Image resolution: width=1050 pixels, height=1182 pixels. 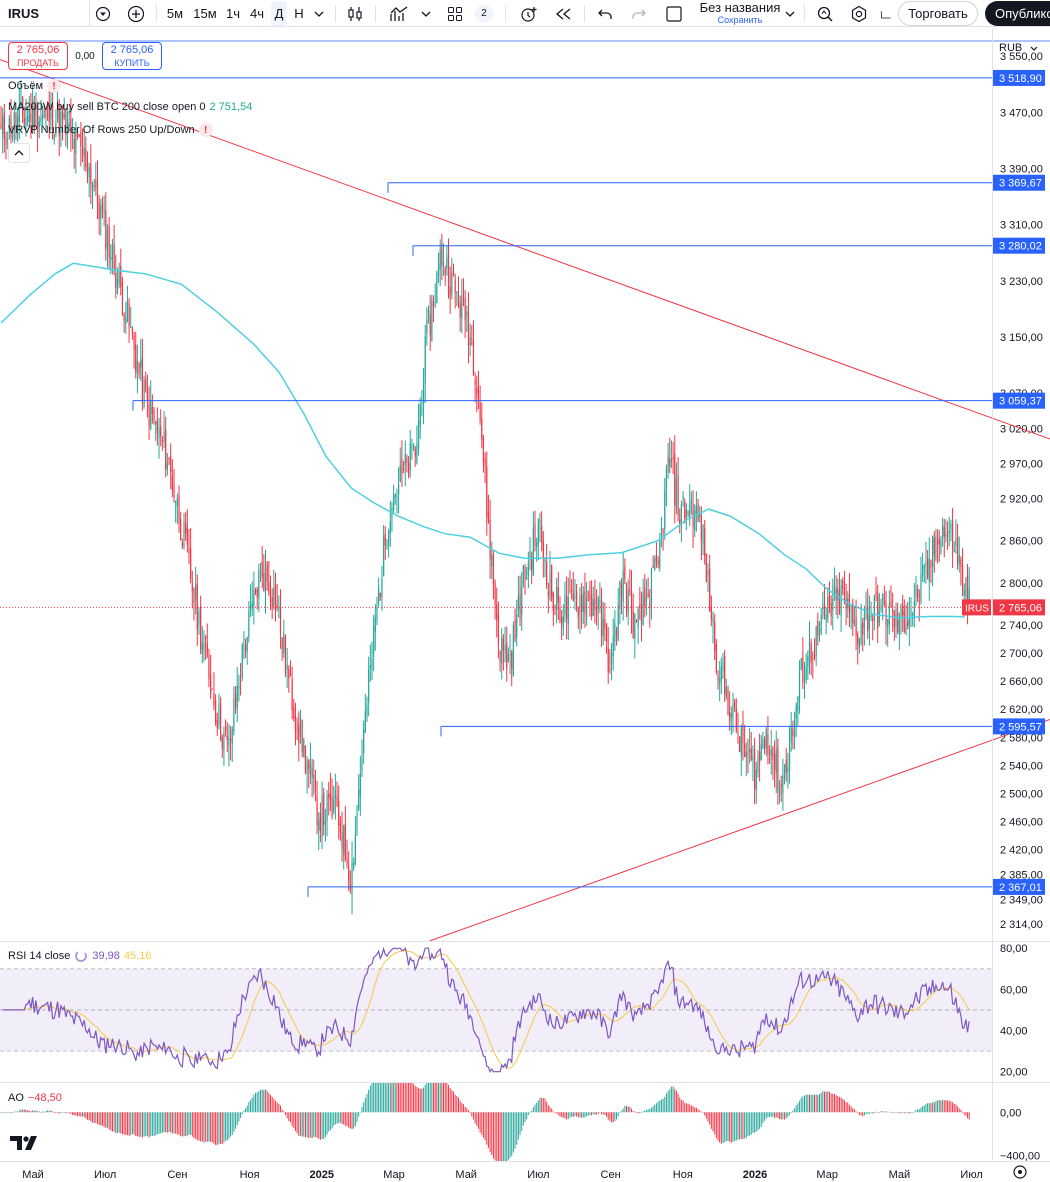 What do you see at coordinates (399, 13) in the screenshot?
I see `indicators-icon` at bounding box center [399, 13].